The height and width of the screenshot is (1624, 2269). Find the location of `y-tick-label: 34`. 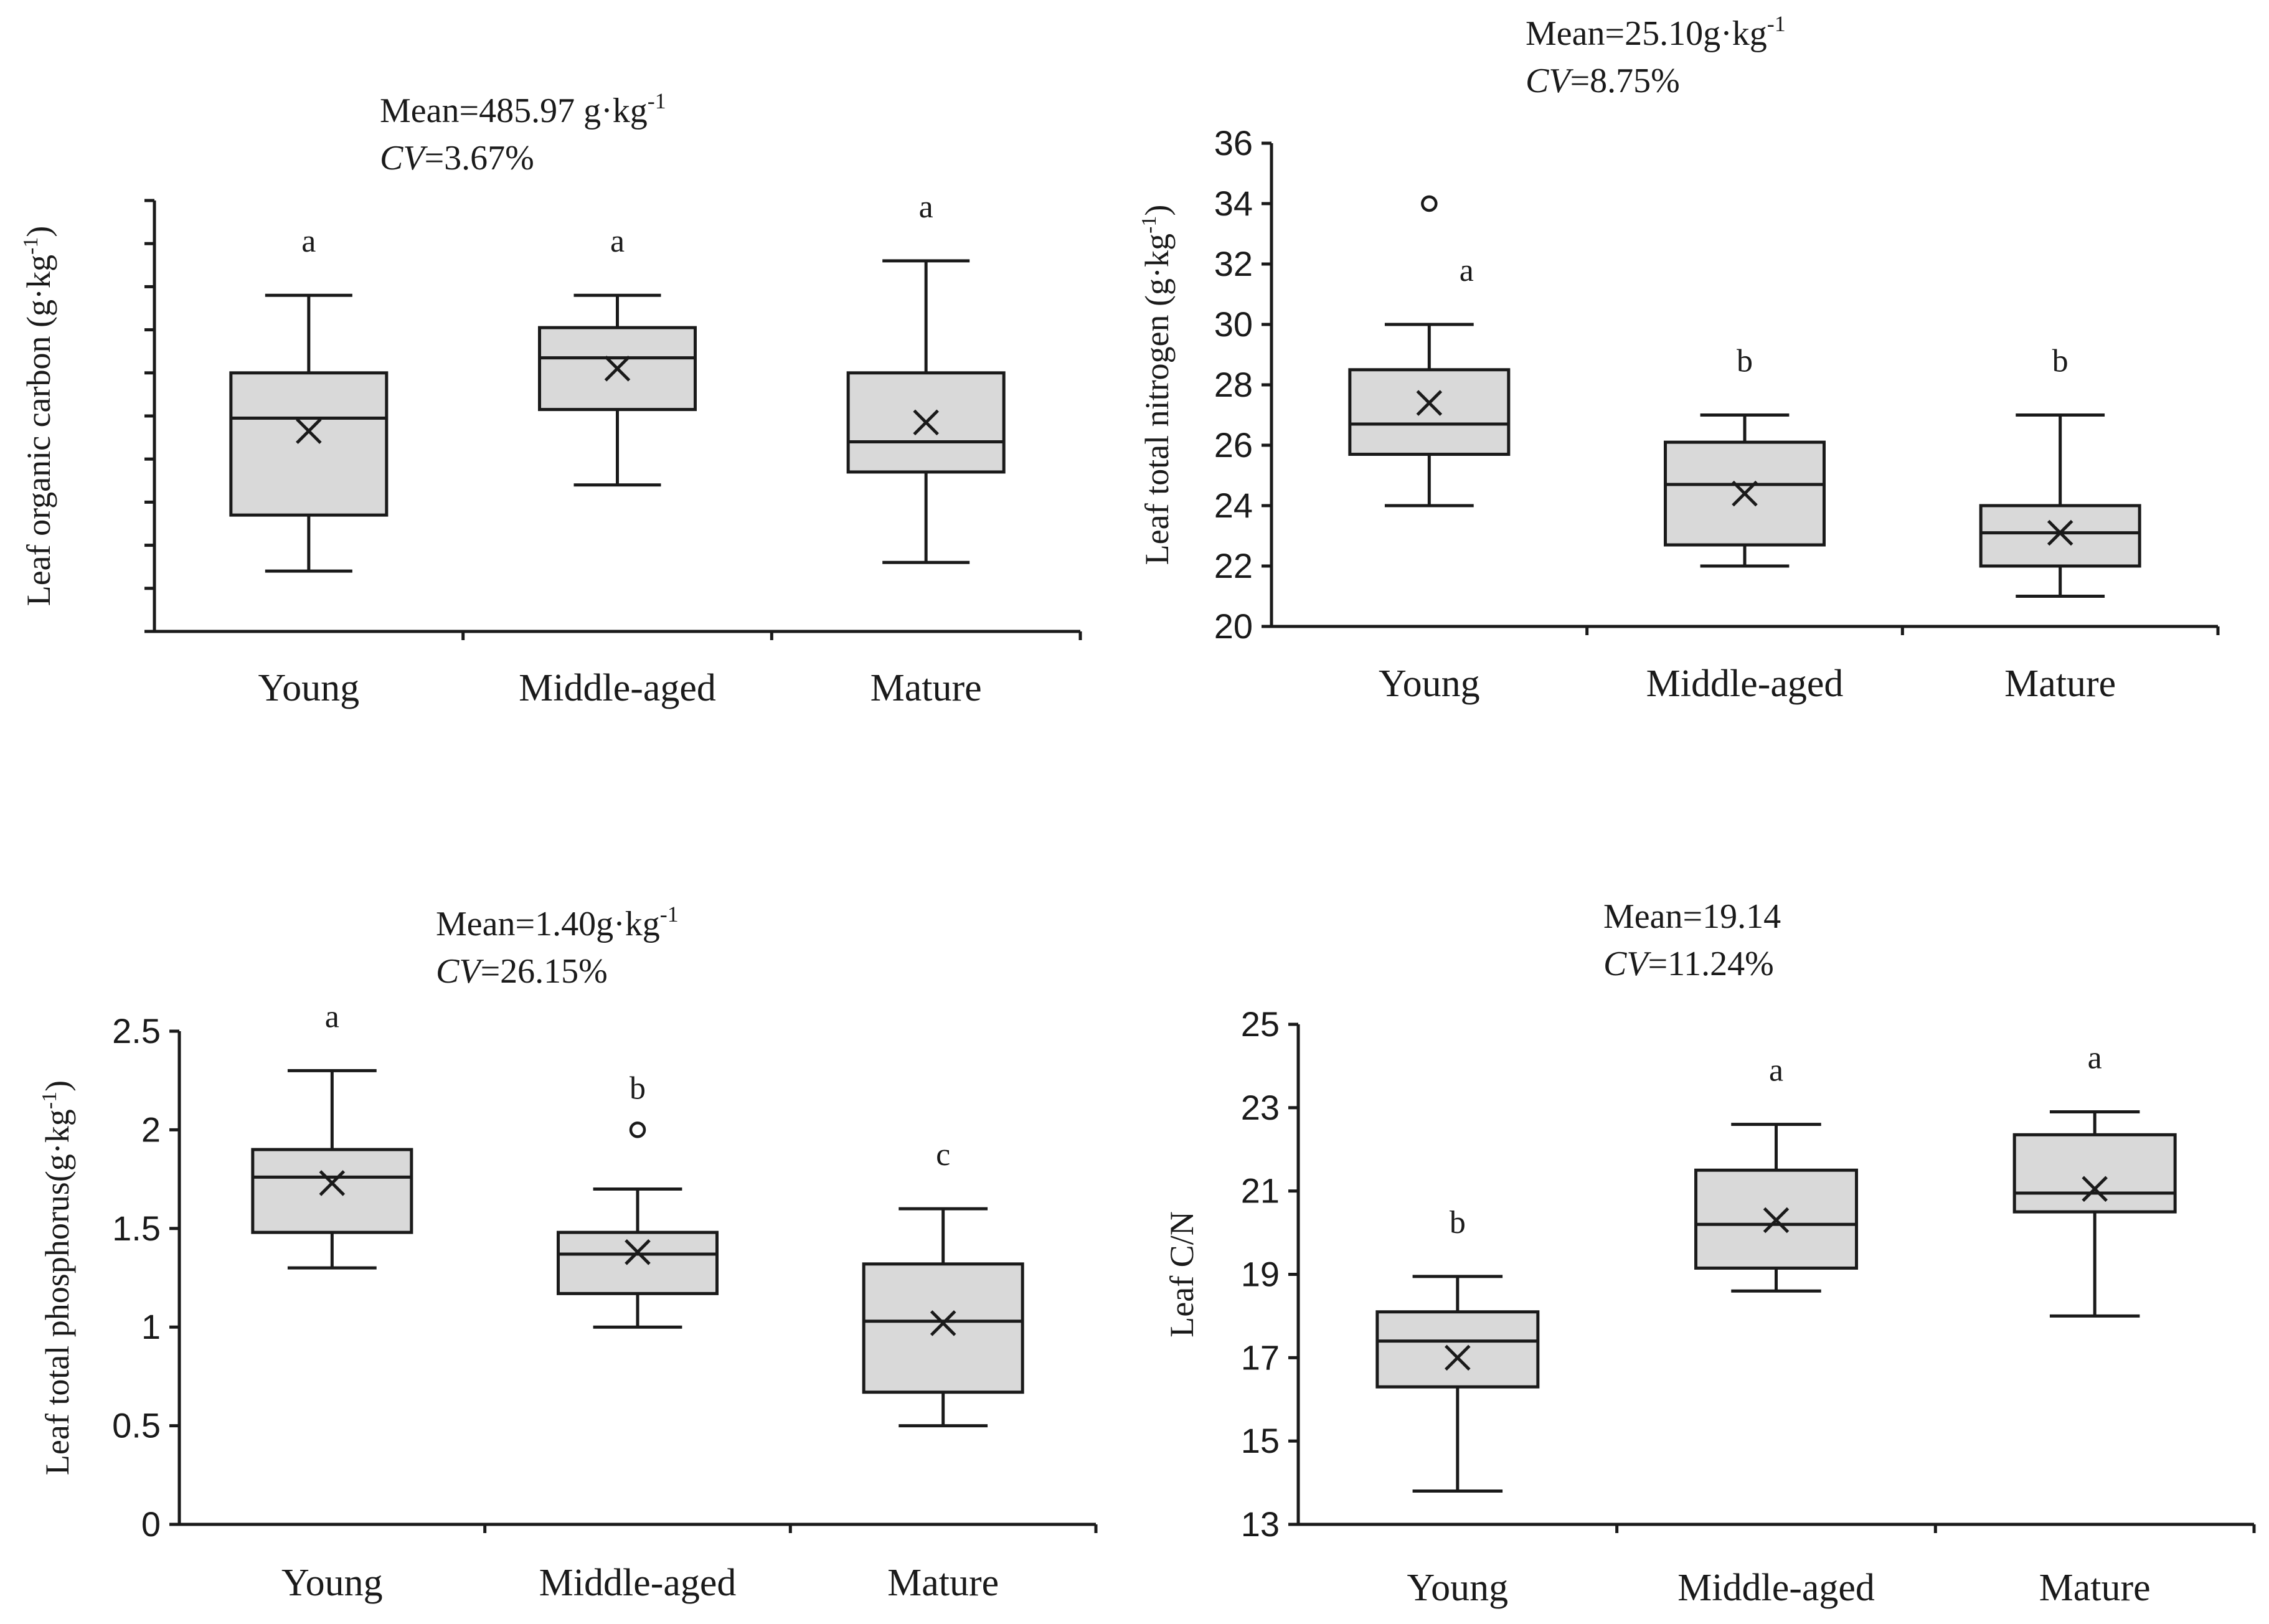

y-tick-label: 34 is located at coordinates (1234, 203).